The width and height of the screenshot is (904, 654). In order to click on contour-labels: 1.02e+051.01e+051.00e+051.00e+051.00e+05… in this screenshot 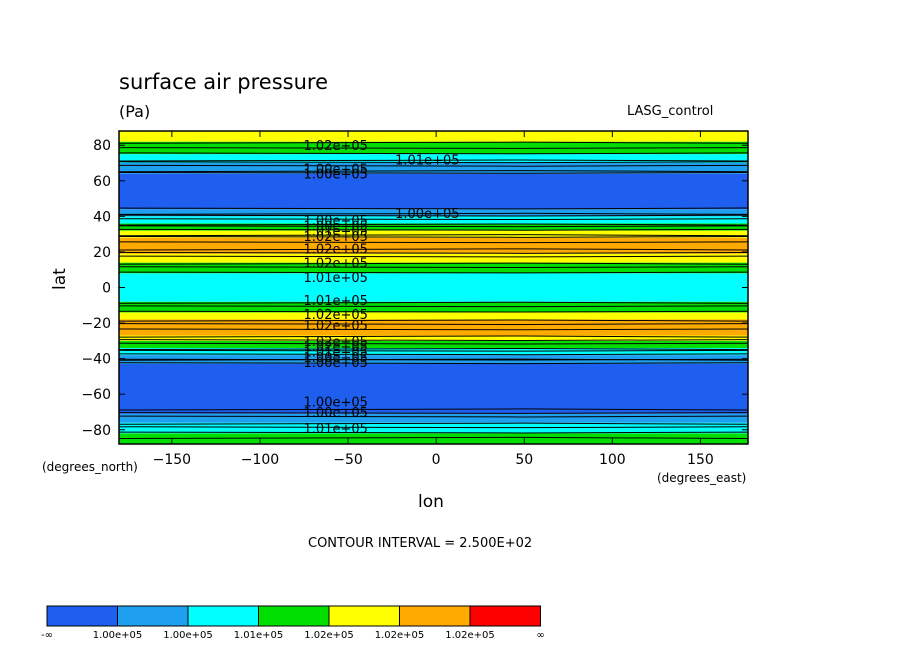, I will do `click(382, 288)`.